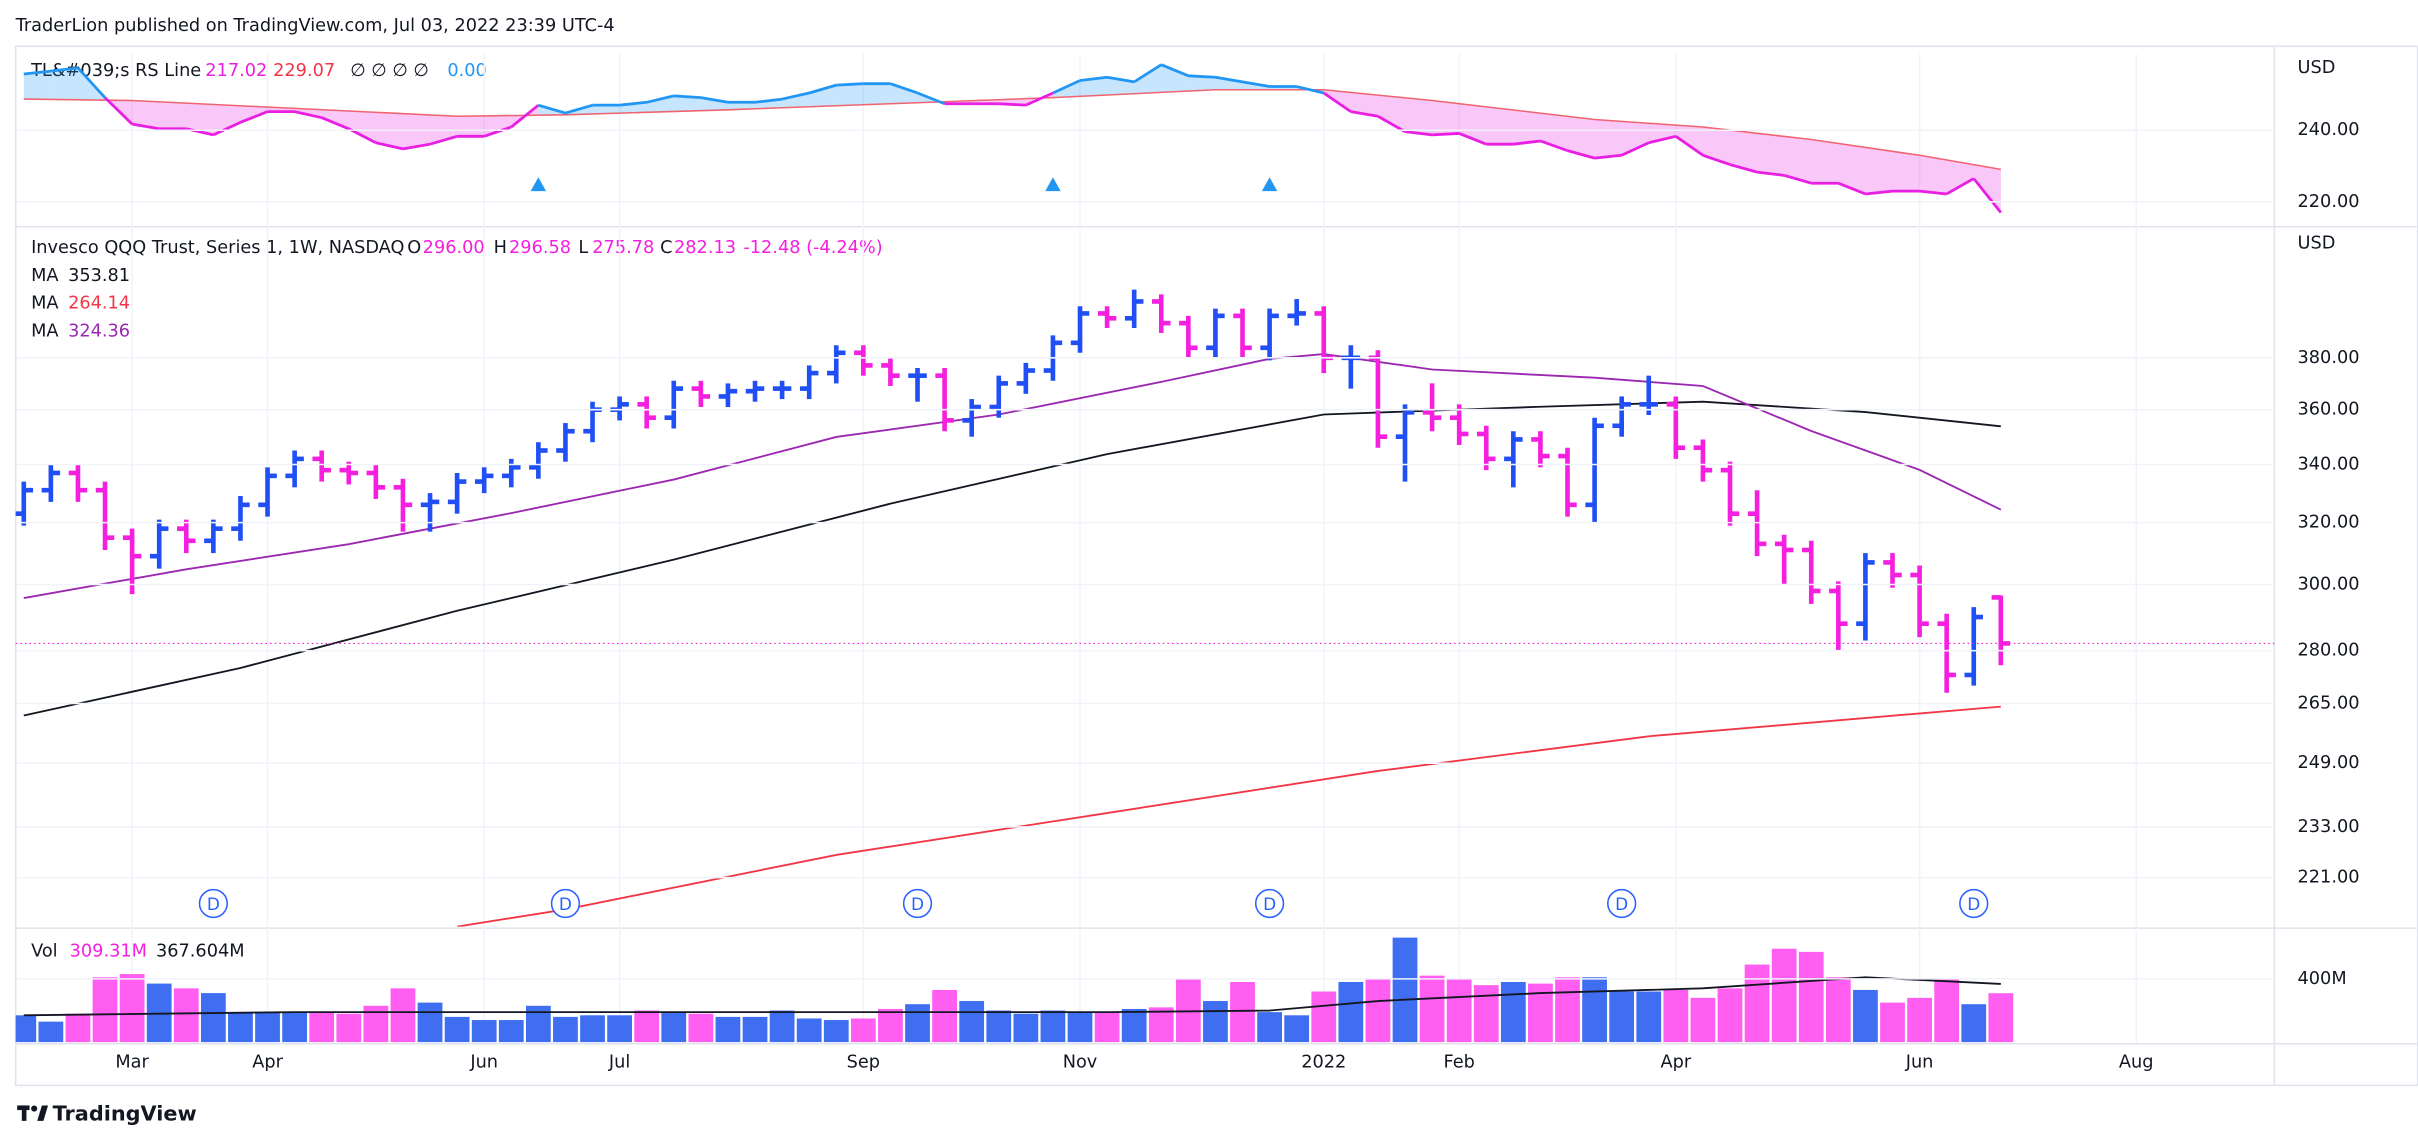 The image size is (2418, 1144). I want to click on ma-legend-value: 324.36, so click(99, 331).